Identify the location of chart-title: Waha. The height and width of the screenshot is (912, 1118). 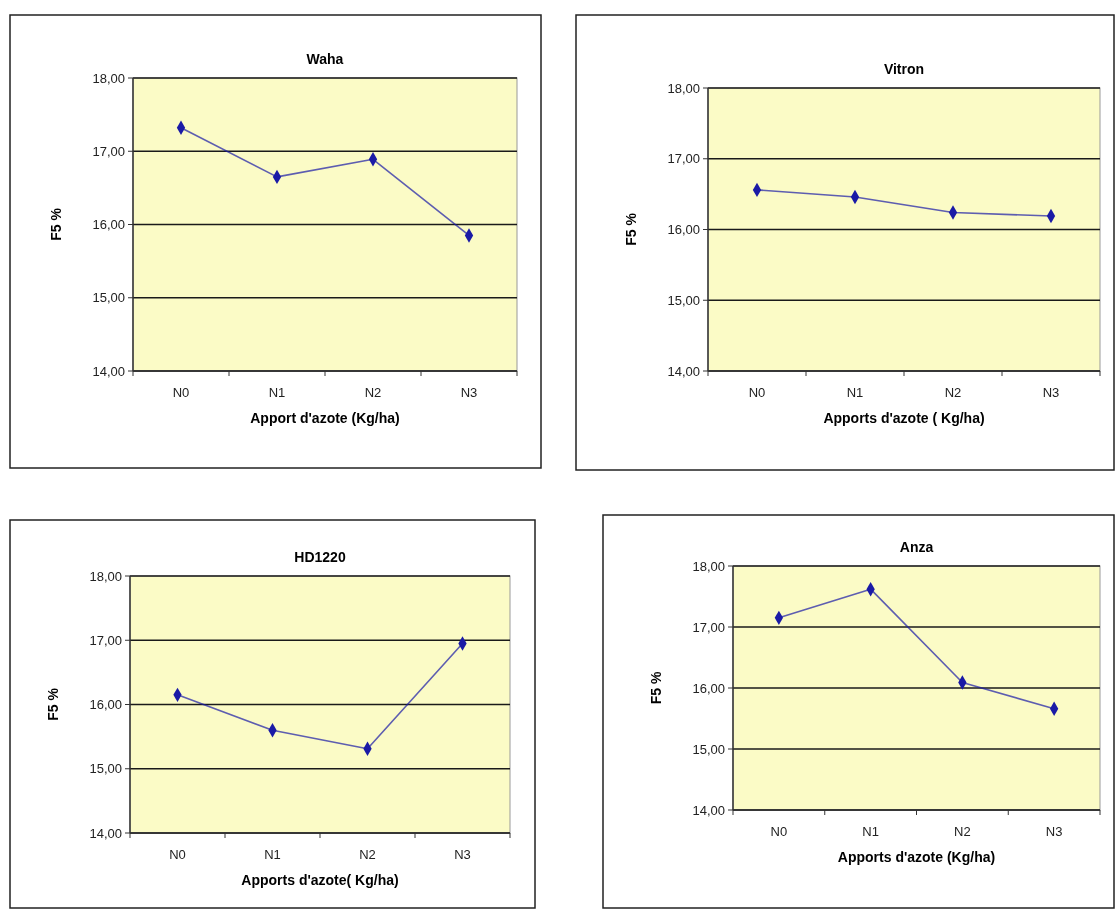
(325, 59).